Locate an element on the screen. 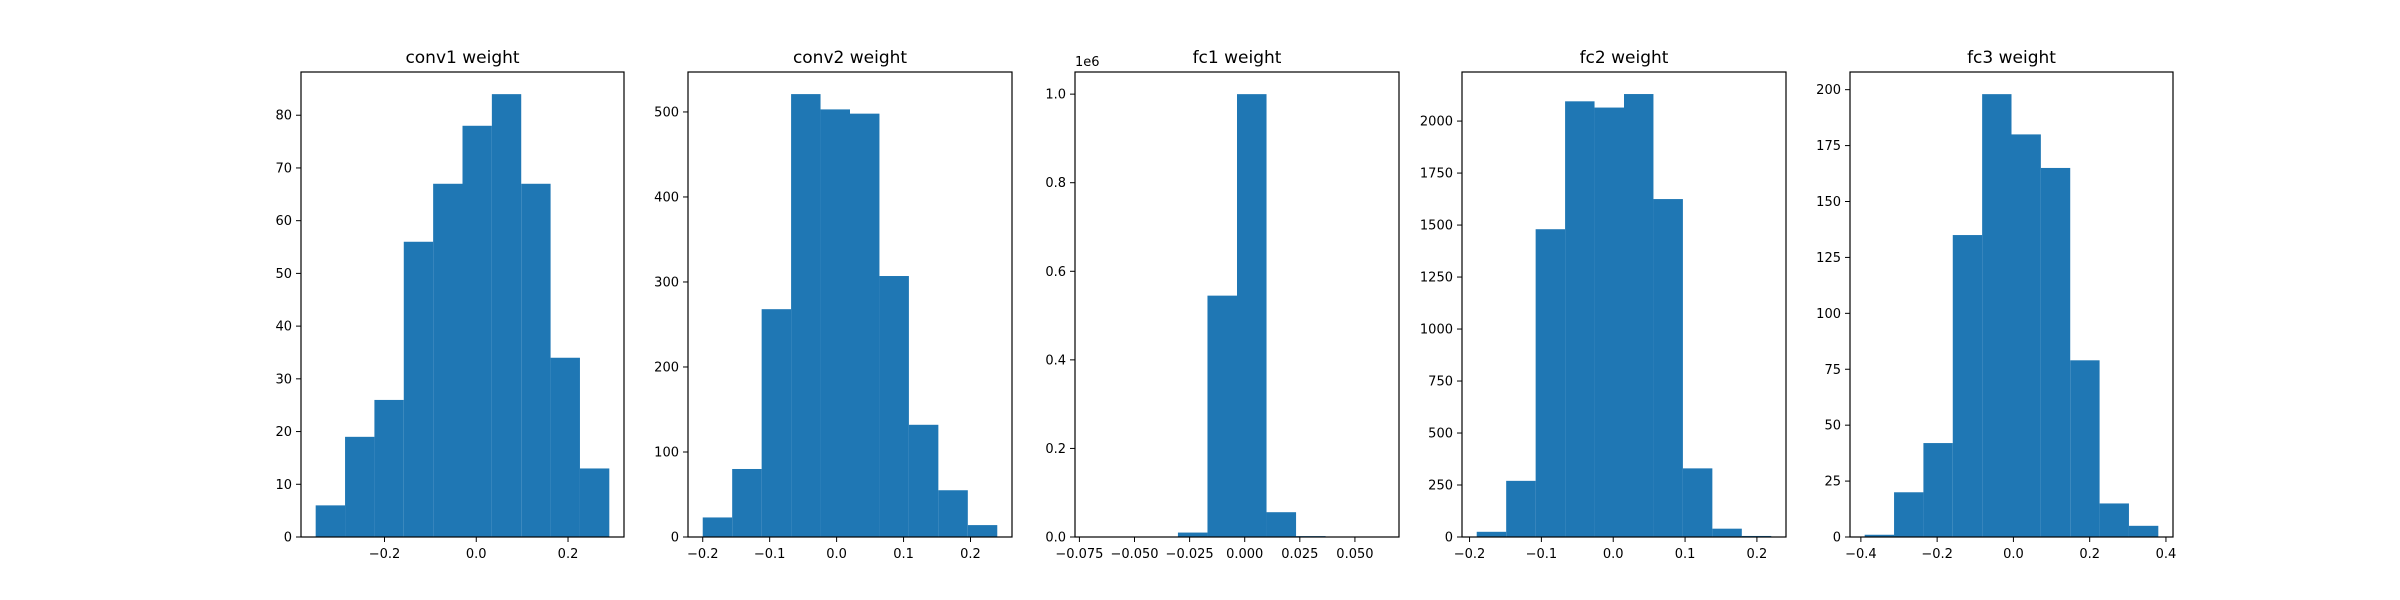  y-tick-label: 300 is located at coordinates (666, 282).